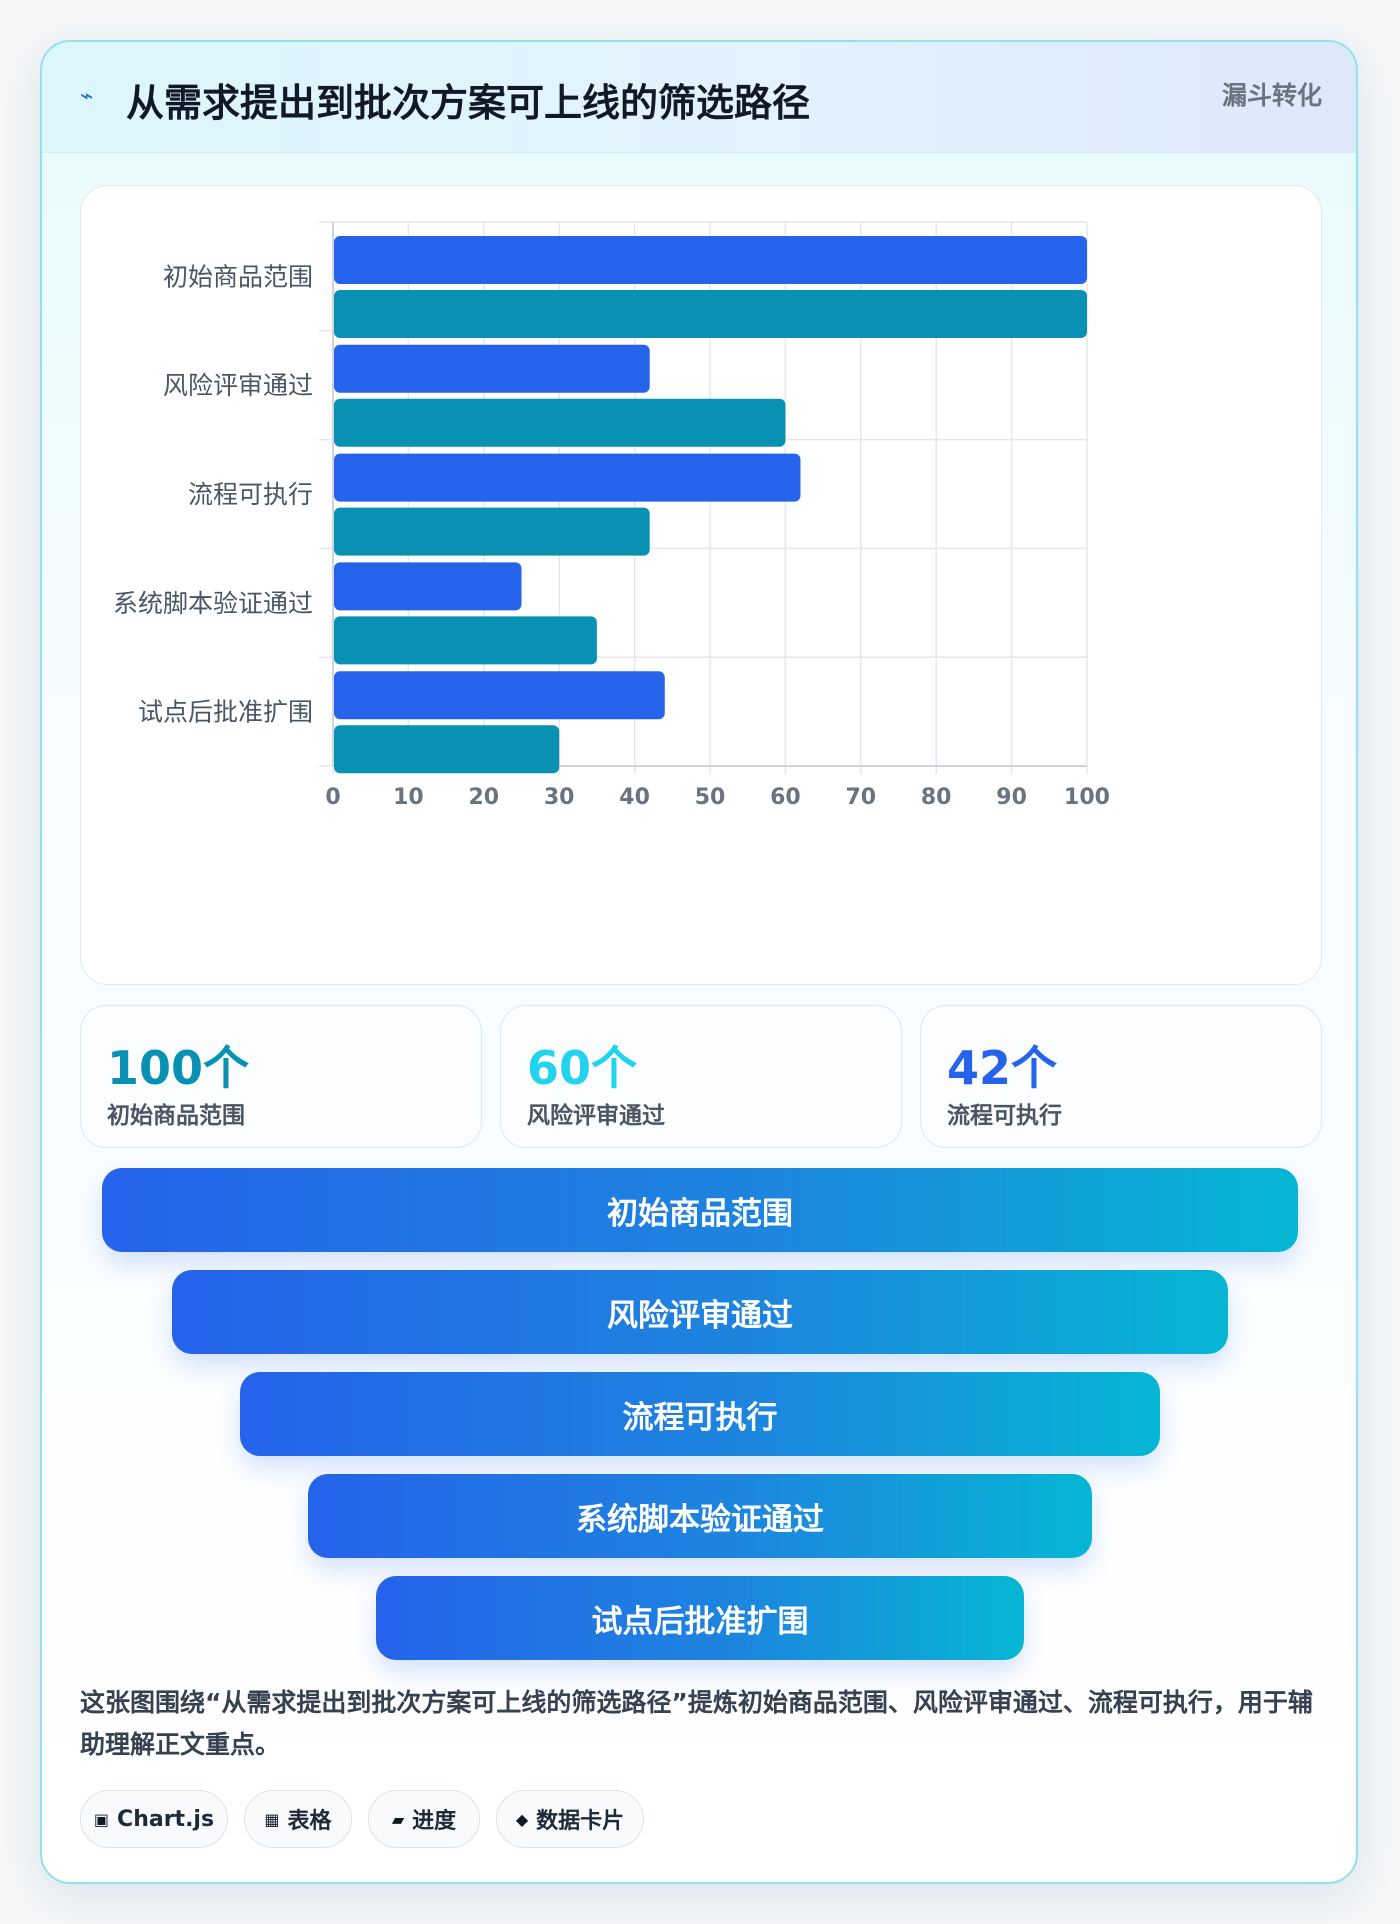 This screenshot has height=1924, width=1400. What do you see at coordinates (936, 797) in the screenshot?
I see `x-tick-label: 80` at bounding box center [936, 797].